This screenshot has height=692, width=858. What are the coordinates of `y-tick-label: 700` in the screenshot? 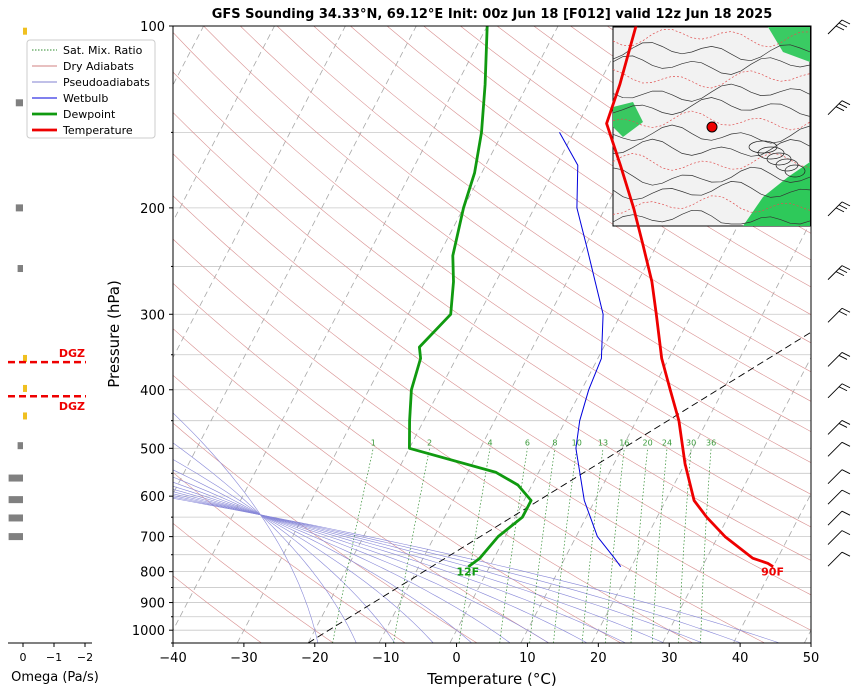 It's located at (152, 538).